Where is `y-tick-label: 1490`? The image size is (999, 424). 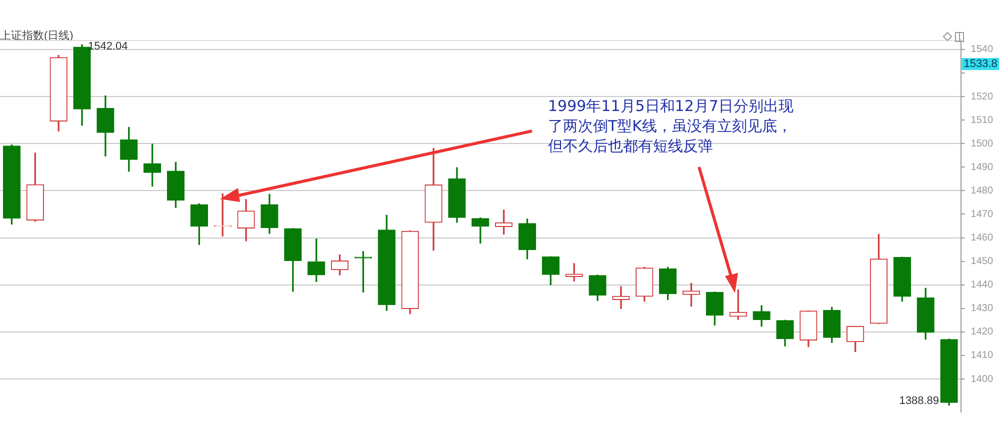
y-tick-label: 1490 is located at coordinates (982, 167).